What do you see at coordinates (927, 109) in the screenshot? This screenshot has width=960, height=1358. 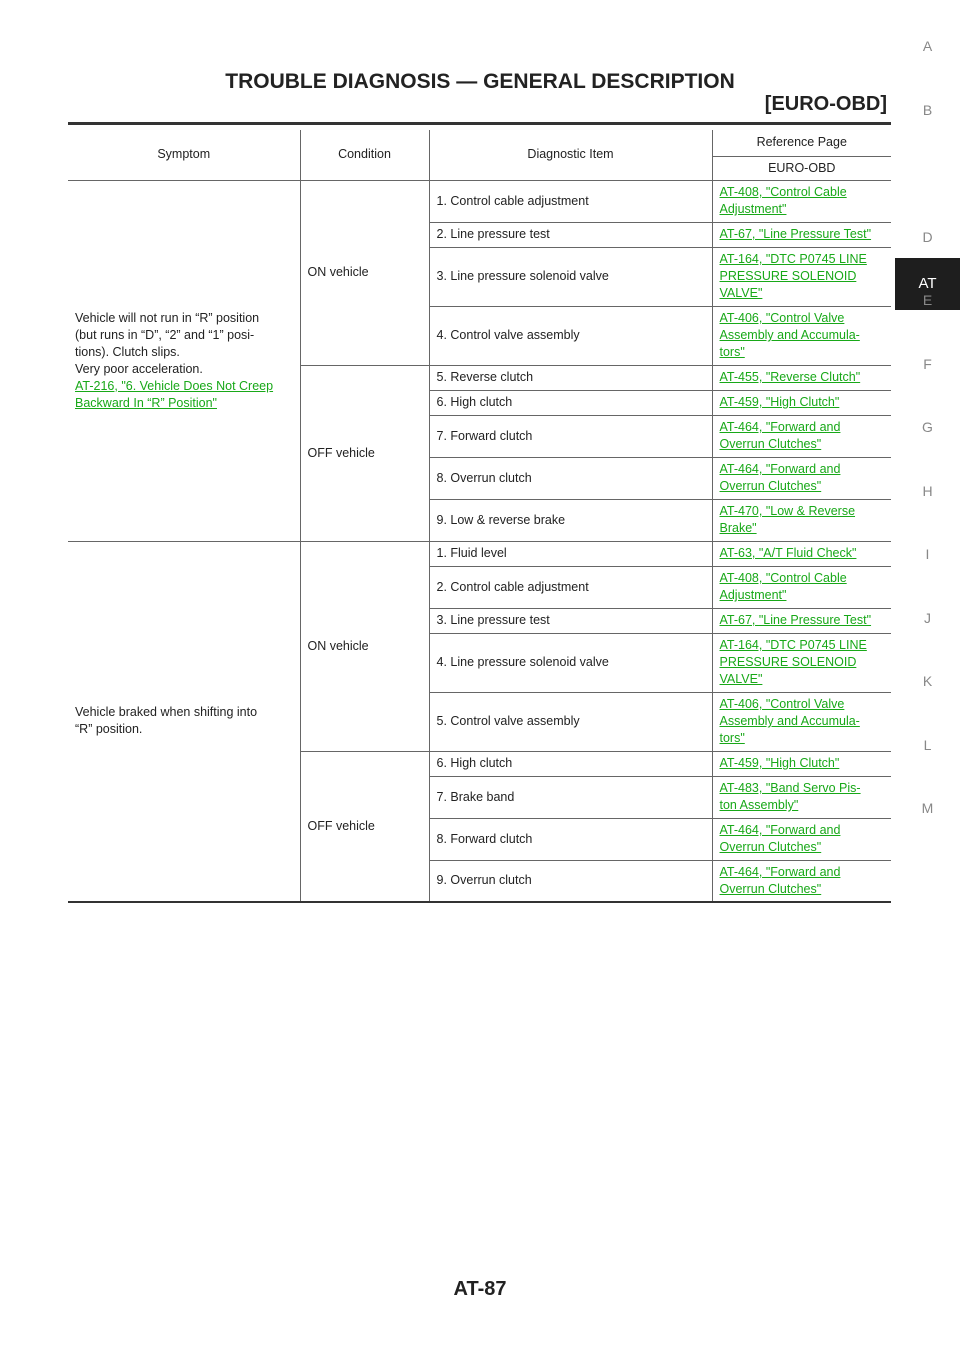 I see `section-tab-b: B` at bounding box center [927, 109].